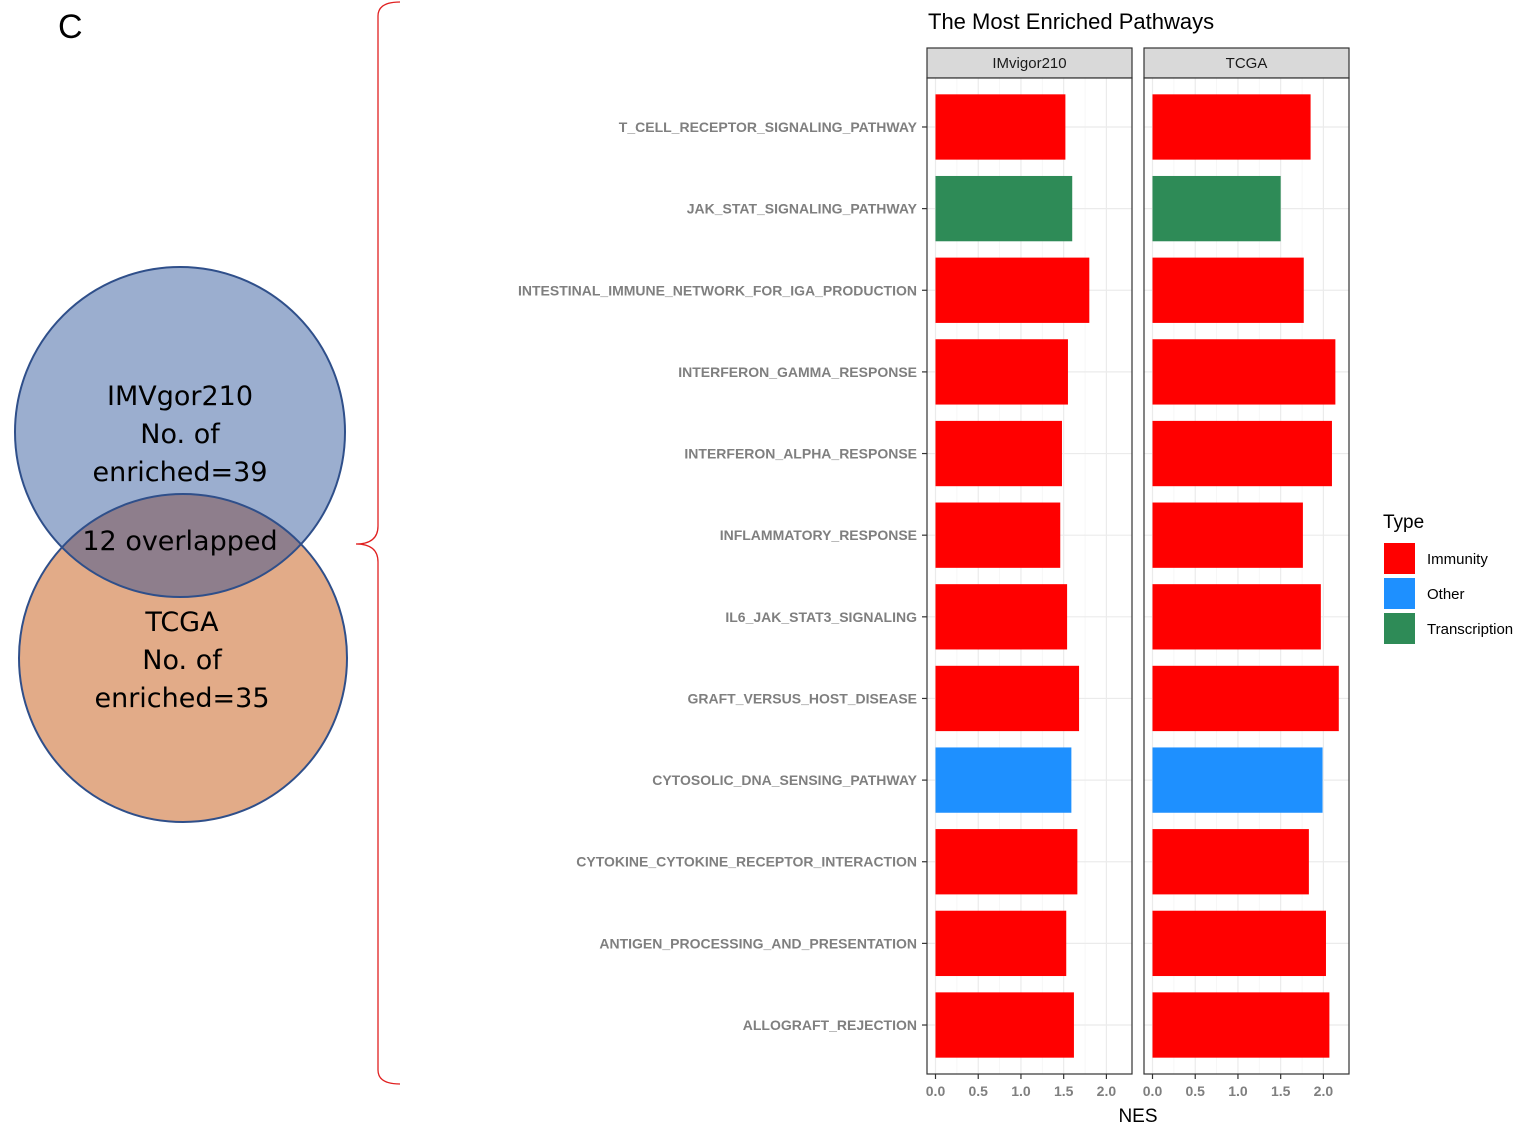 Image resolution: width=1536 pixels, height=1128 pixels. What do you see at coordinates (1071, 21) in the screenshot?
I see `chart-title: The Most Enriched Pathways` at bounding box center [1071, 21].